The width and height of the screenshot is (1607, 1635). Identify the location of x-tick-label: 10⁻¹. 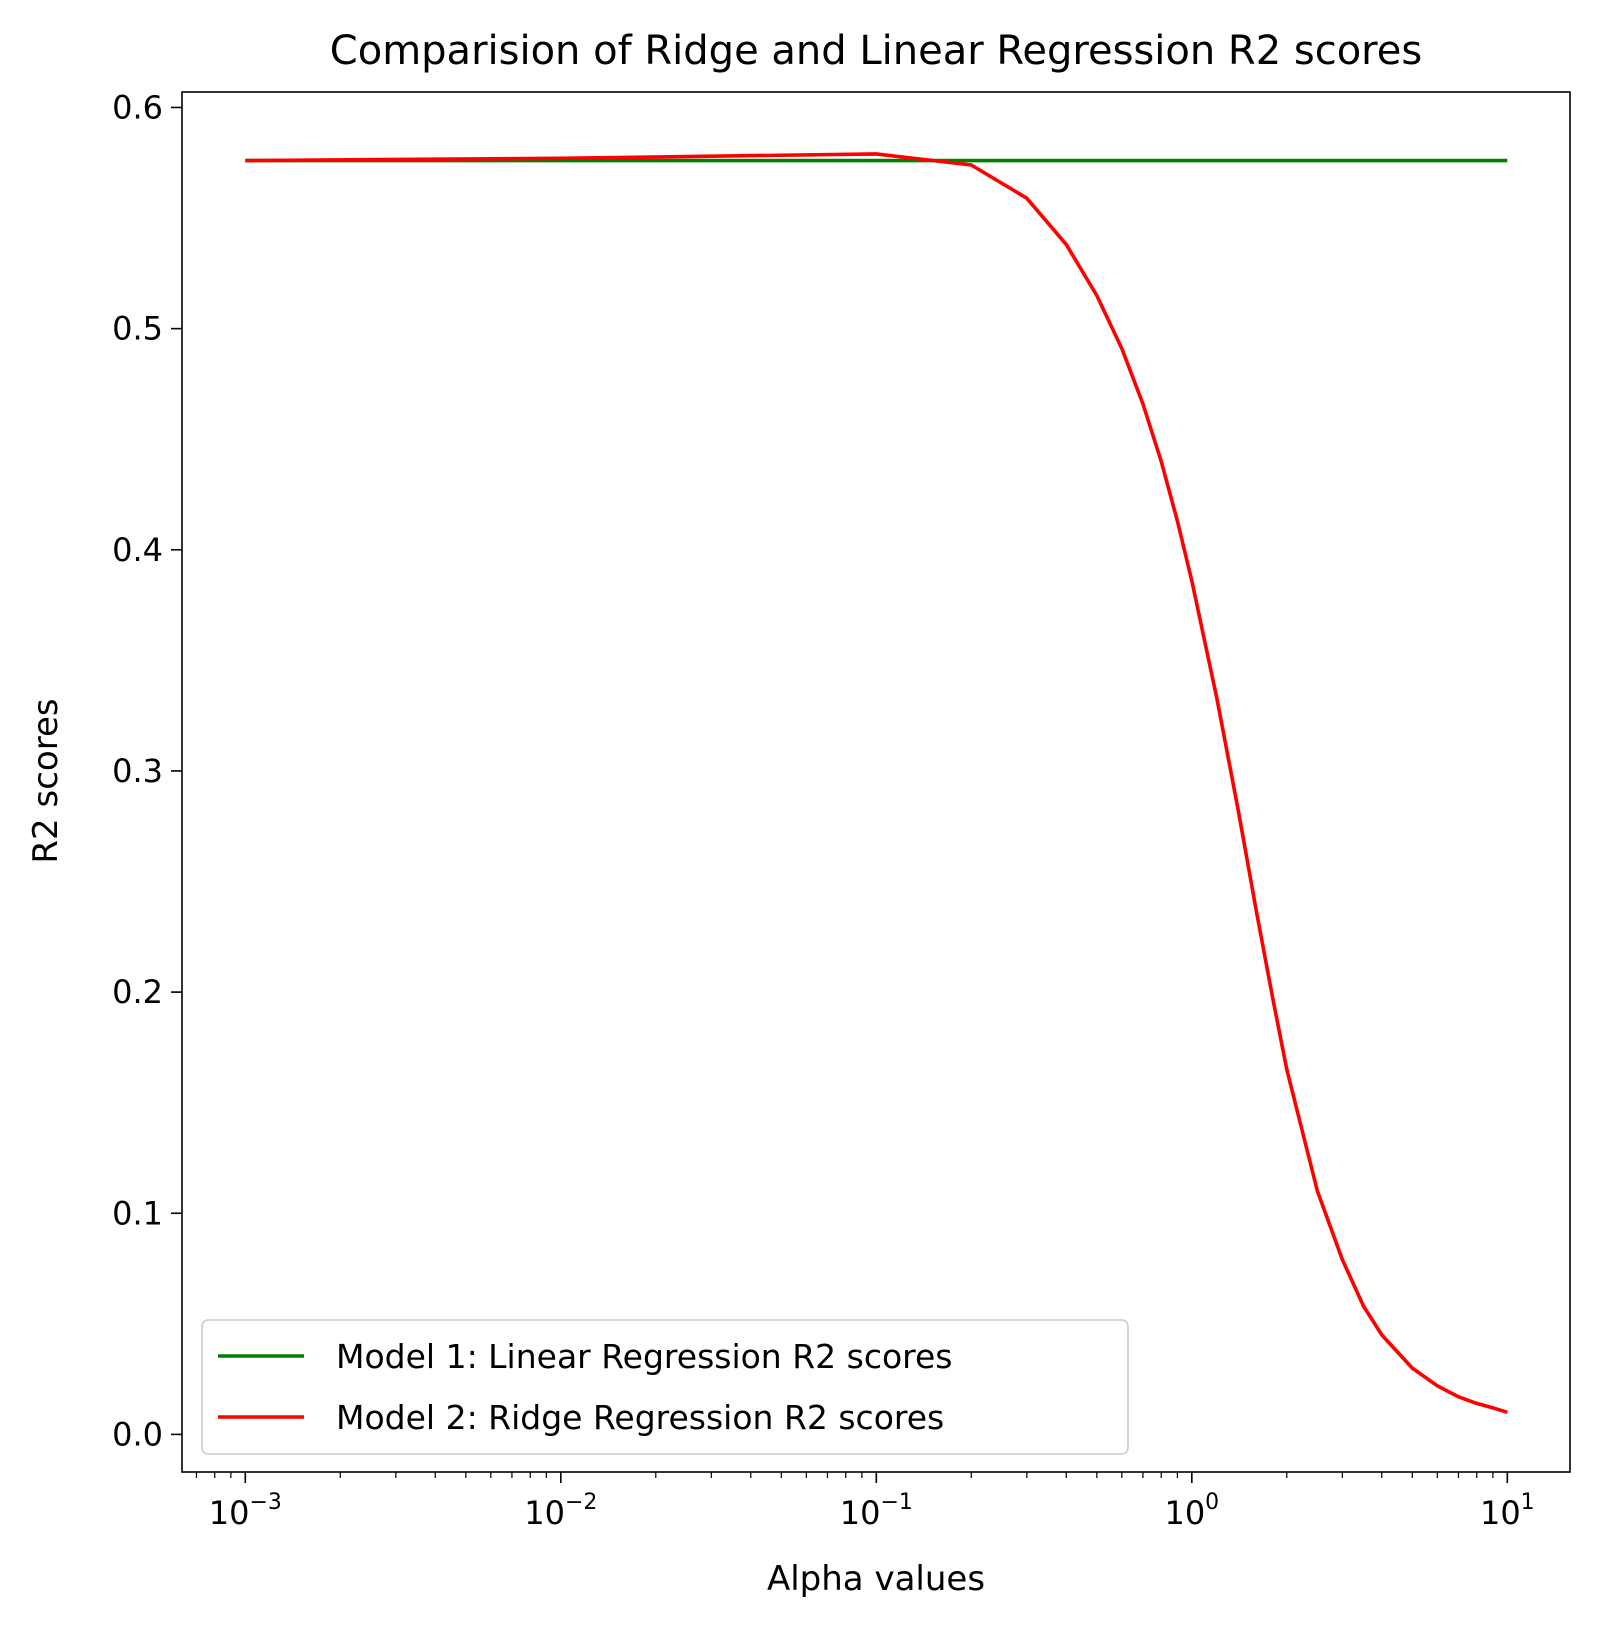
(876, 1511).